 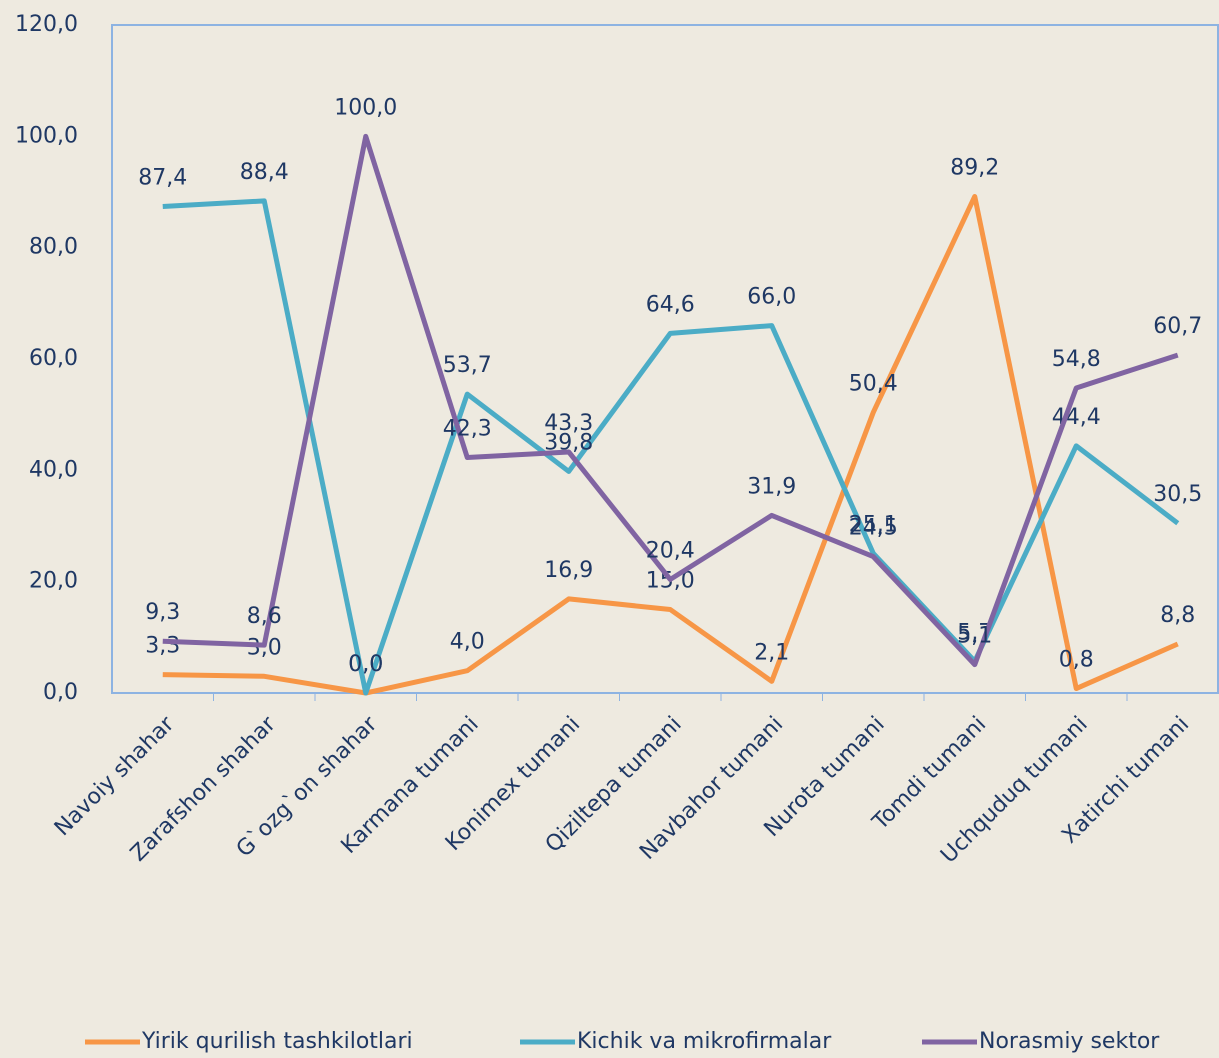 What do you see at coordinates (568, 570) in the screenshot?
I see `data-label: 16,9` at bounding box center [568, 570].